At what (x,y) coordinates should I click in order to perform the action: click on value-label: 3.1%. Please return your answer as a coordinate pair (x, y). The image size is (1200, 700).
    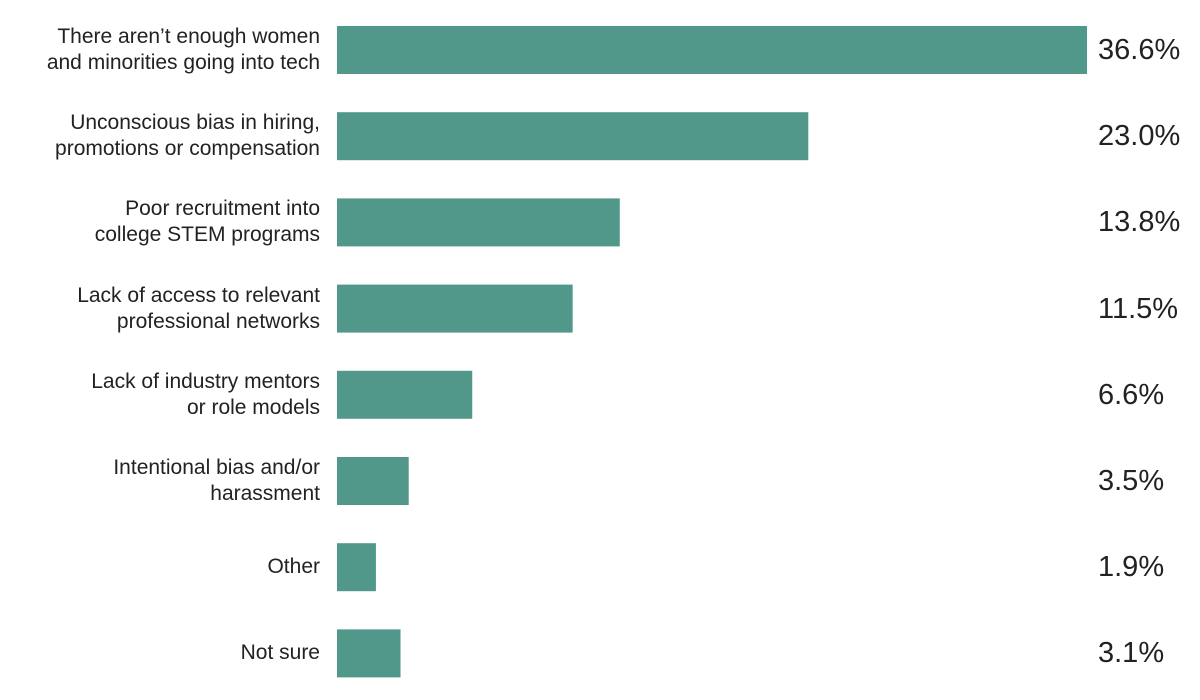
    Looking at the image, I should click on (1131, 653).